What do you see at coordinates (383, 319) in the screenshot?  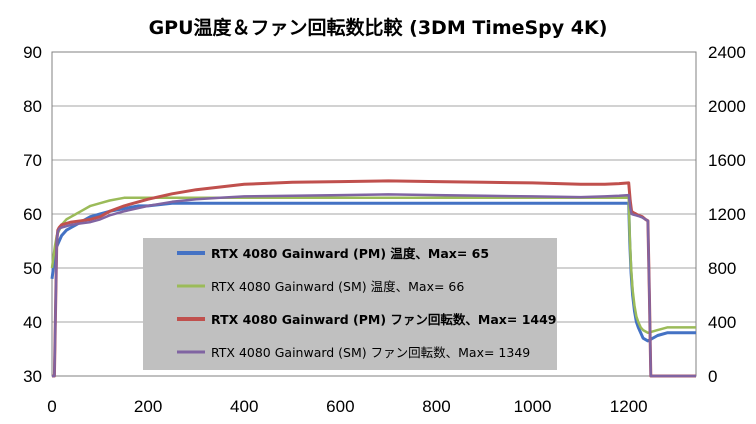 I see `legend-label: RTX 4080 Gainward (PM) ファン回転数、Max= 1449` at bounding box center [383, 319].